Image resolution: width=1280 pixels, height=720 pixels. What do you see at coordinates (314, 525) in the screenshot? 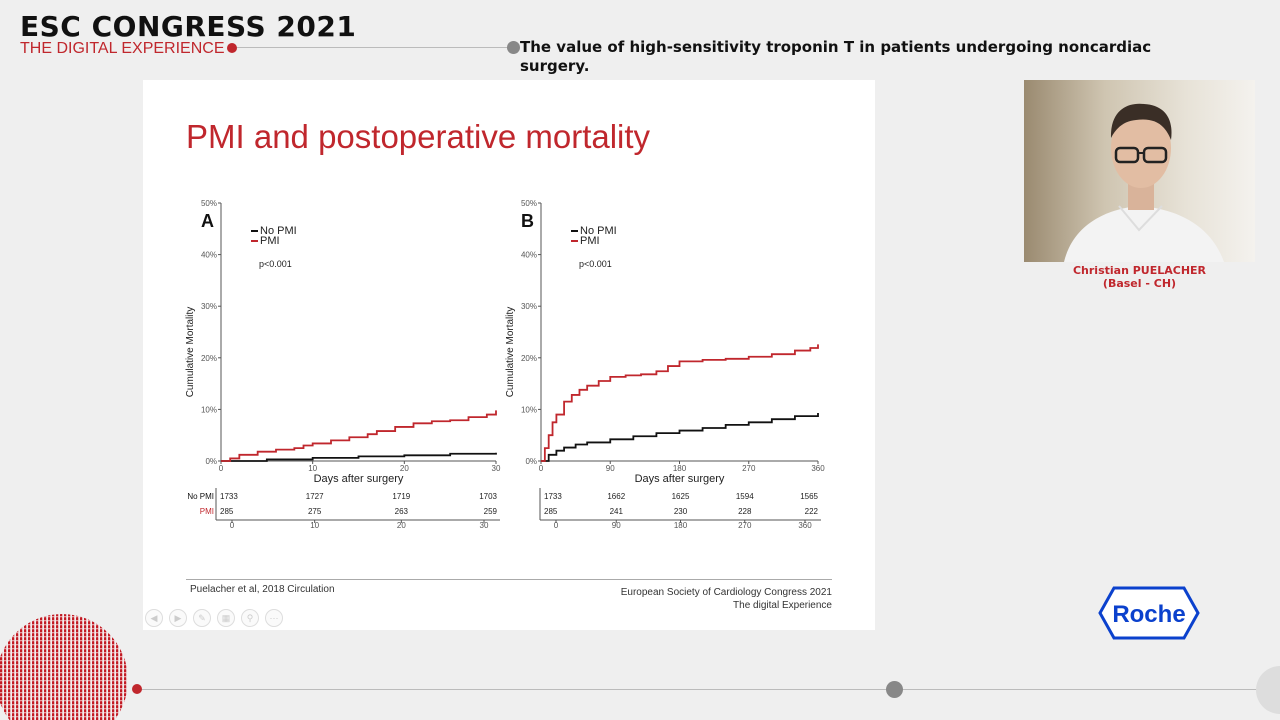
I see `risk-tick-label: 10` at bounding box center [314, 525].